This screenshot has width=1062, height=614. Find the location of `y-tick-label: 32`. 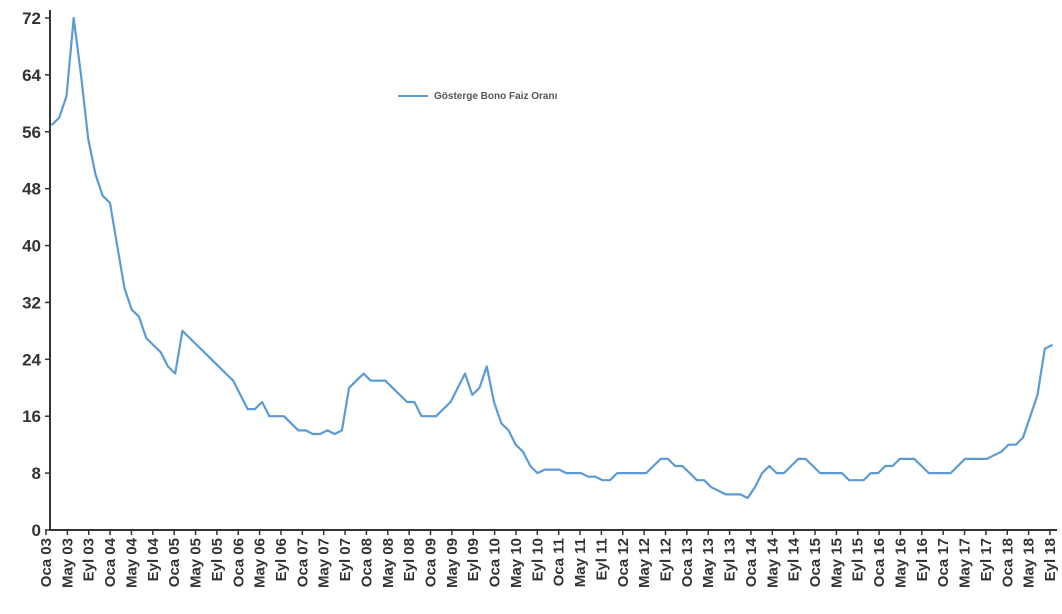

y-tick-label: 32 is located at coordinates (31, 302).